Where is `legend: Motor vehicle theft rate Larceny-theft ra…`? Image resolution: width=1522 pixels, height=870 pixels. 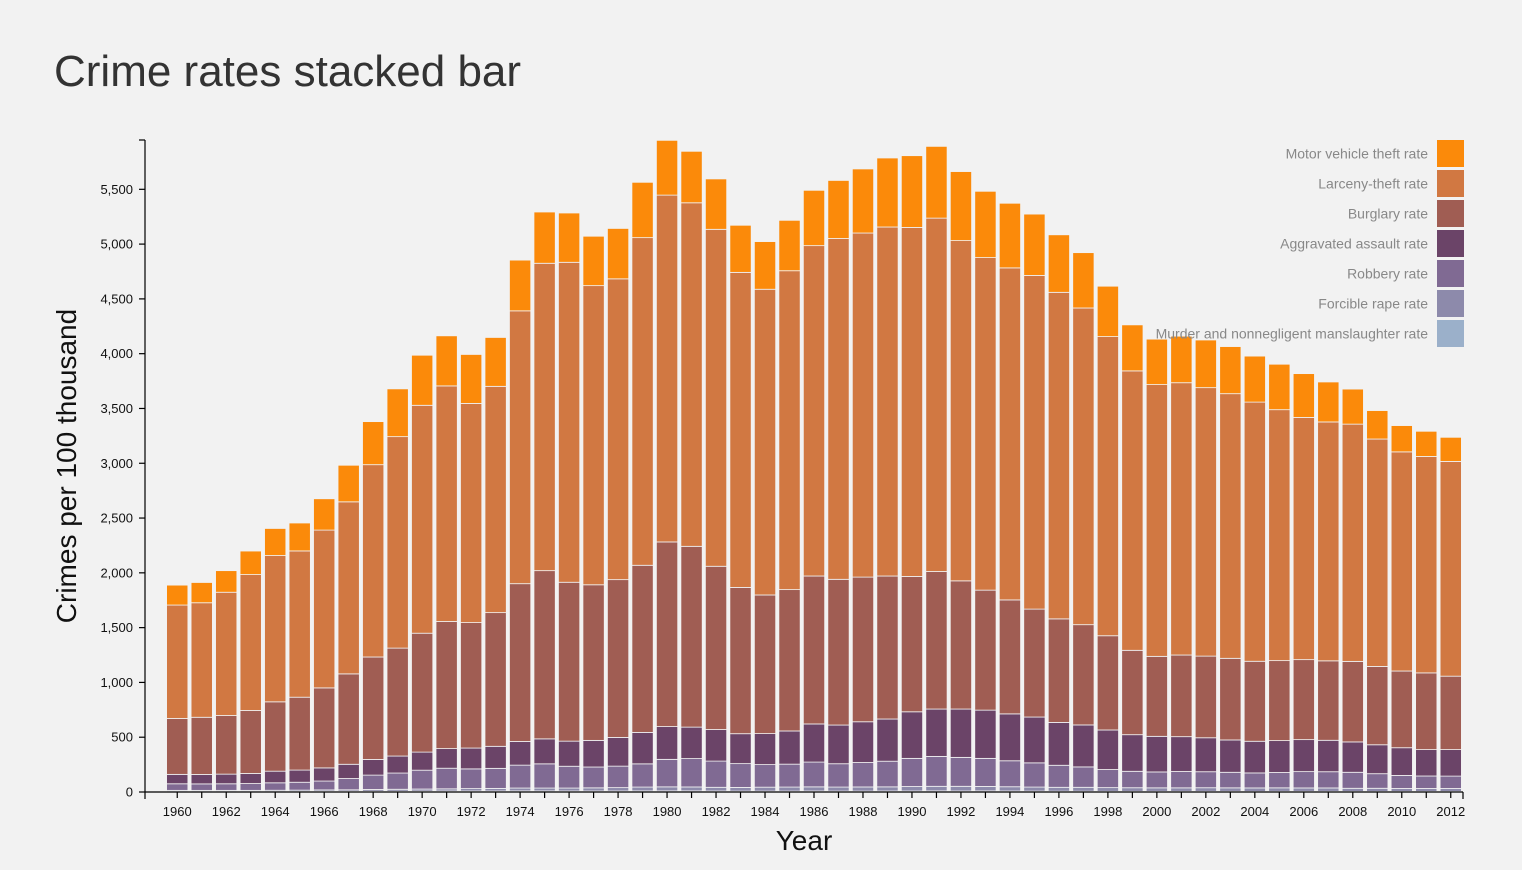 legend: Motor vehicle theft rate Larceny-theft ra… is located at coordinates (1310, 243).